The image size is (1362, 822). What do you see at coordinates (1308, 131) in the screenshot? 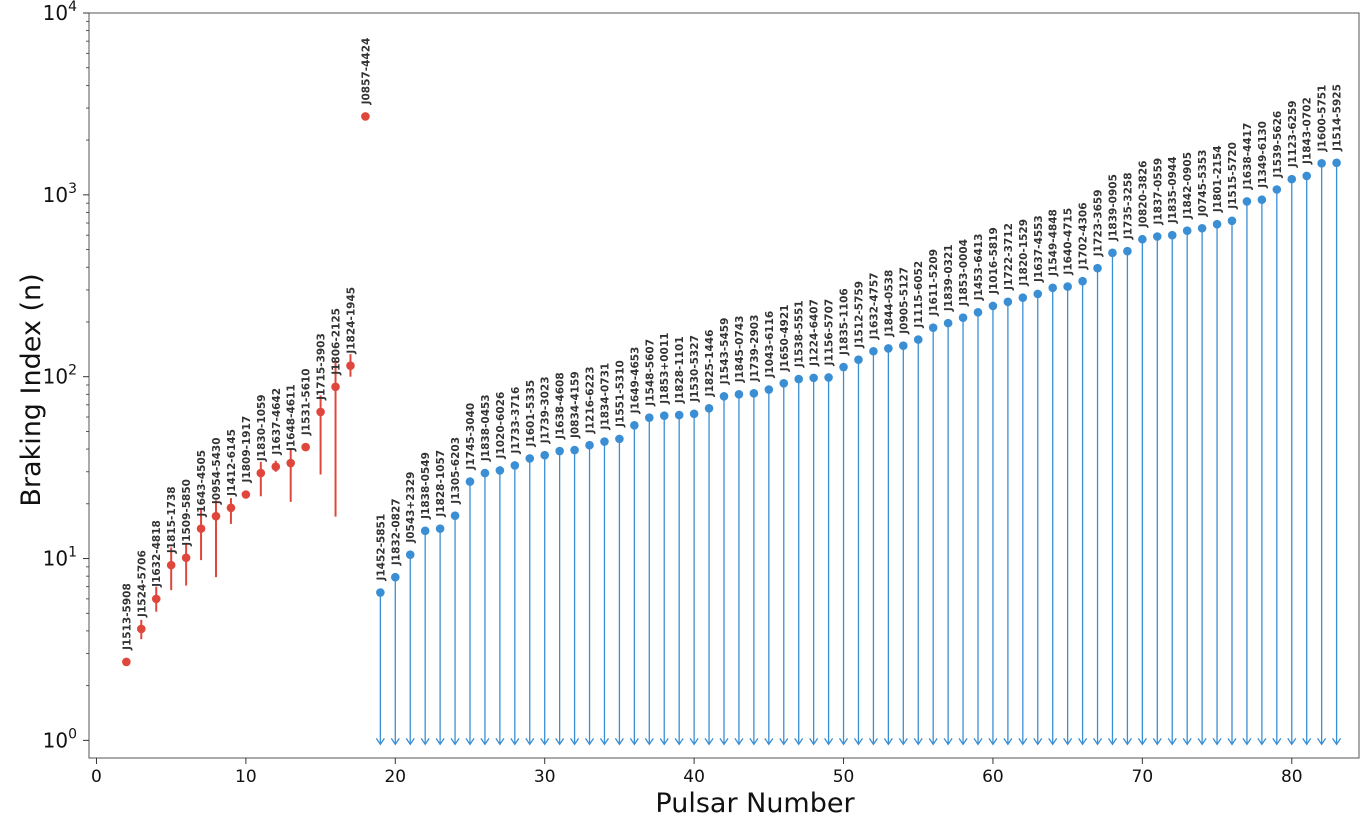
I see `pulsar-label: J1843-0702` at bounding box center [1308, 131].